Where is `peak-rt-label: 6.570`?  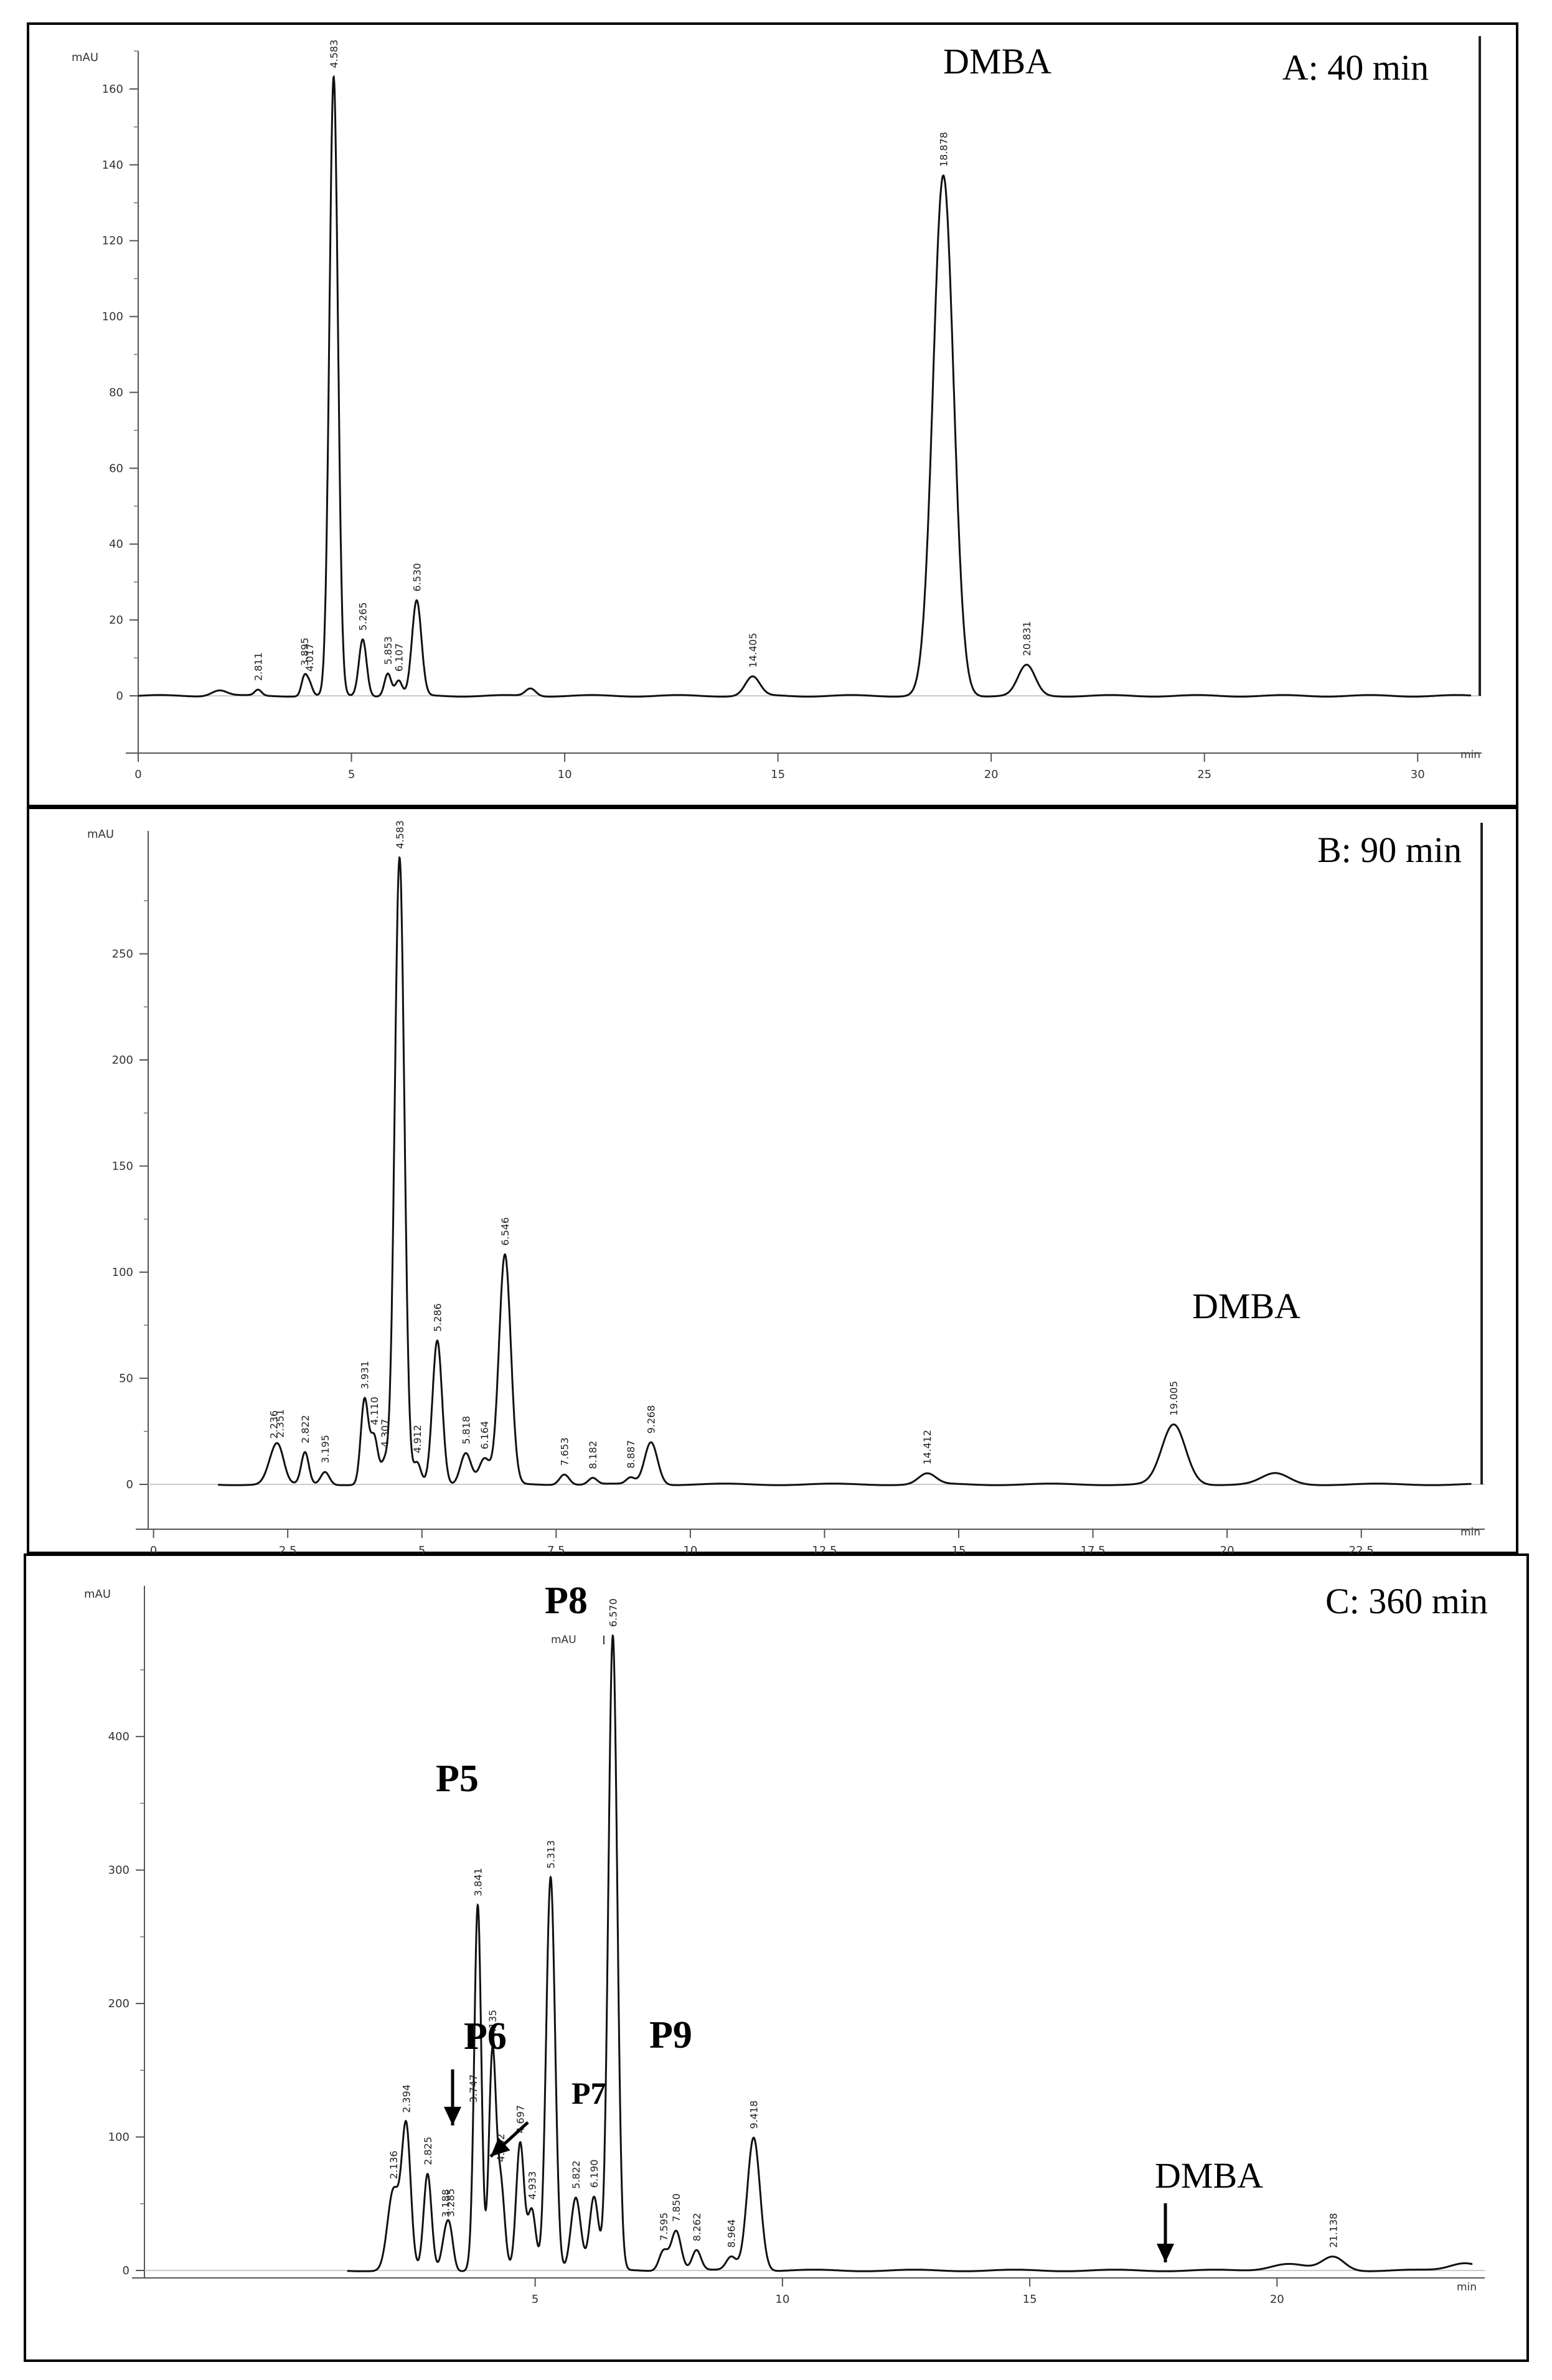 peak-rt-label: 6.570 is located at coordinates (613, 1613).